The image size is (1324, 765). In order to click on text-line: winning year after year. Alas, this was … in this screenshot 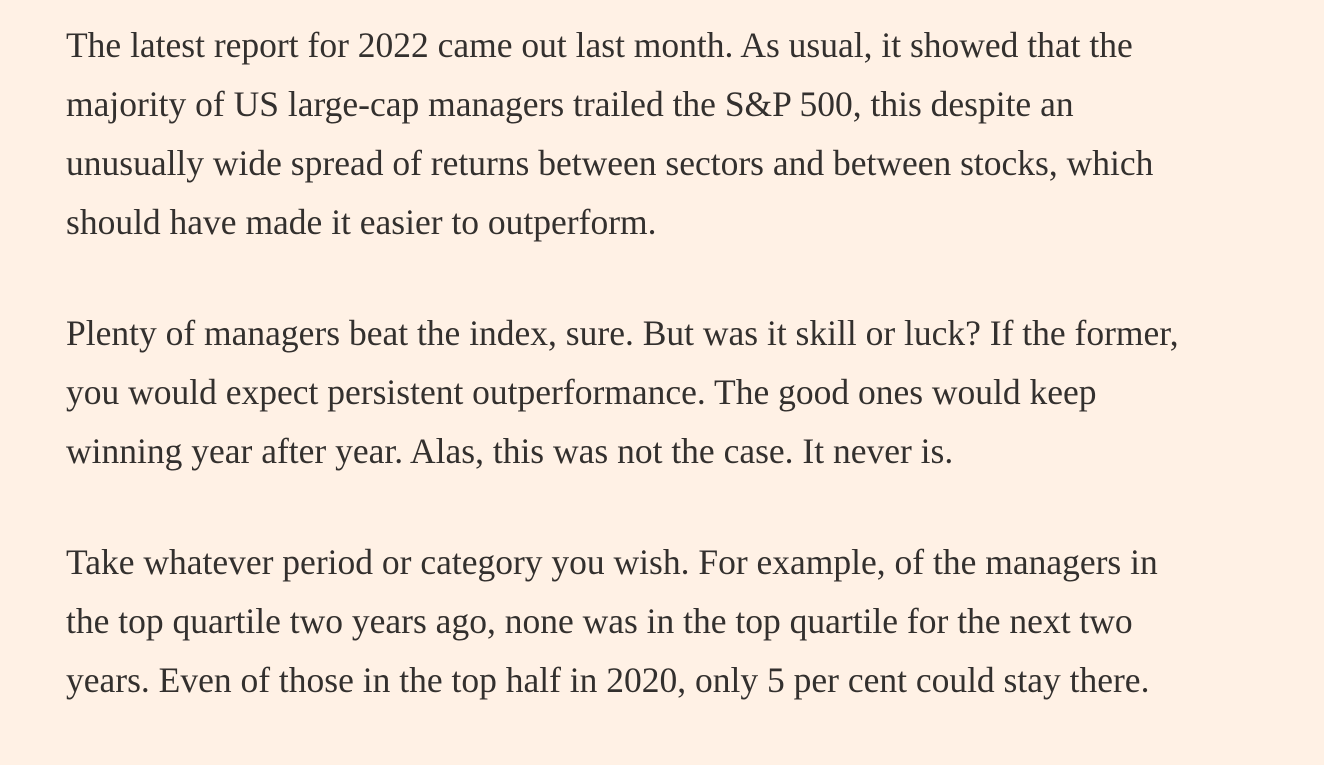, I will do `click(510, 451)`.